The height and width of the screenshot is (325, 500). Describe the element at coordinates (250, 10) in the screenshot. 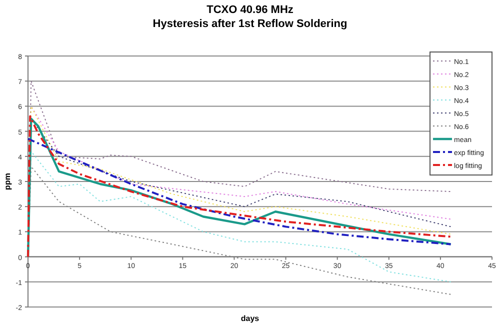

I see `chart-title: TCXO 40.96 MHz` at that location.